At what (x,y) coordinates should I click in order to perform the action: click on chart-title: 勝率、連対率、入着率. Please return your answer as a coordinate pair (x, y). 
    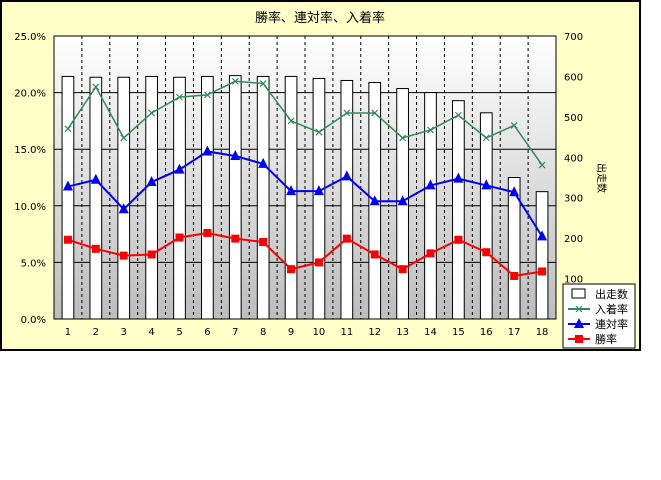
    Looking at the image, I should click on (320, 18).